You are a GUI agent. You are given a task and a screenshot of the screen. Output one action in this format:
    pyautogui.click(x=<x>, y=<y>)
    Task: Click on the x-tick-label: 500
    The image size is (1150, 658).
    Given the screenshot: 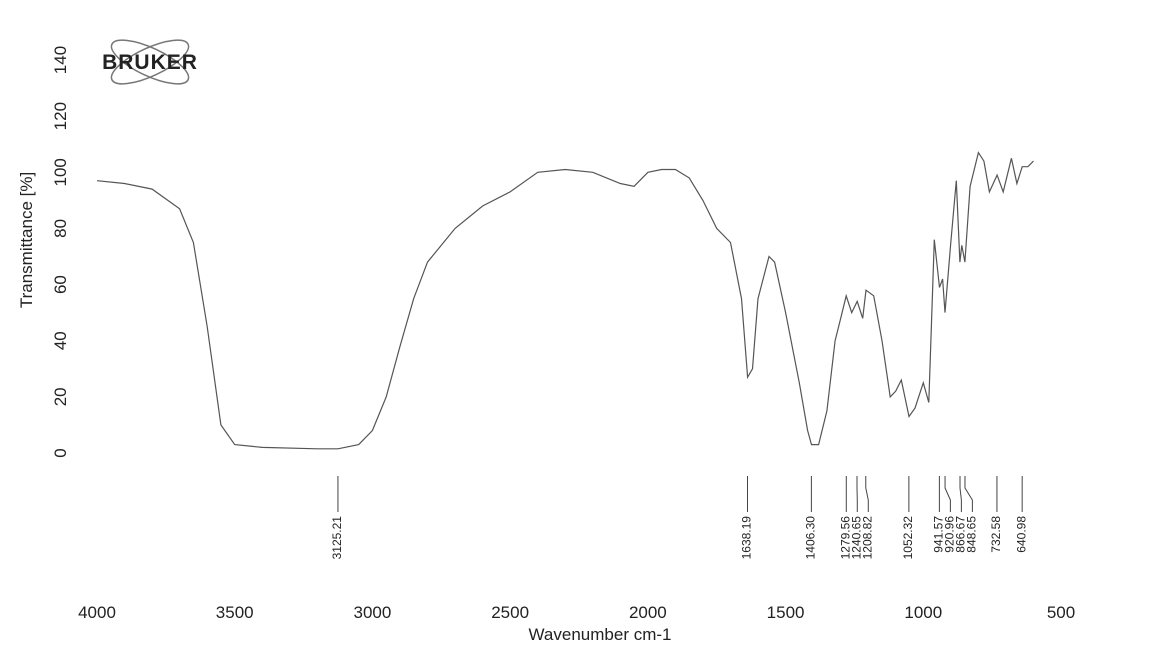 What is the action you would take?
    pyautogui.click(x=1061, y=612)
    